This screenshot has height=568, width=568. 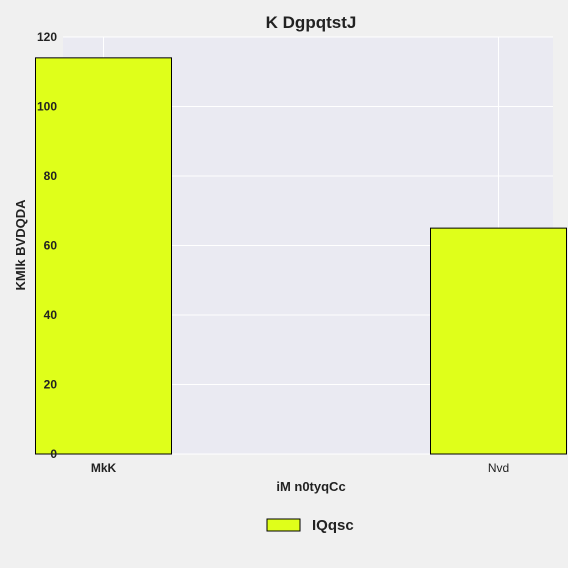 I want to click on legend-label: IQqsc, so click(x=333, y=525).